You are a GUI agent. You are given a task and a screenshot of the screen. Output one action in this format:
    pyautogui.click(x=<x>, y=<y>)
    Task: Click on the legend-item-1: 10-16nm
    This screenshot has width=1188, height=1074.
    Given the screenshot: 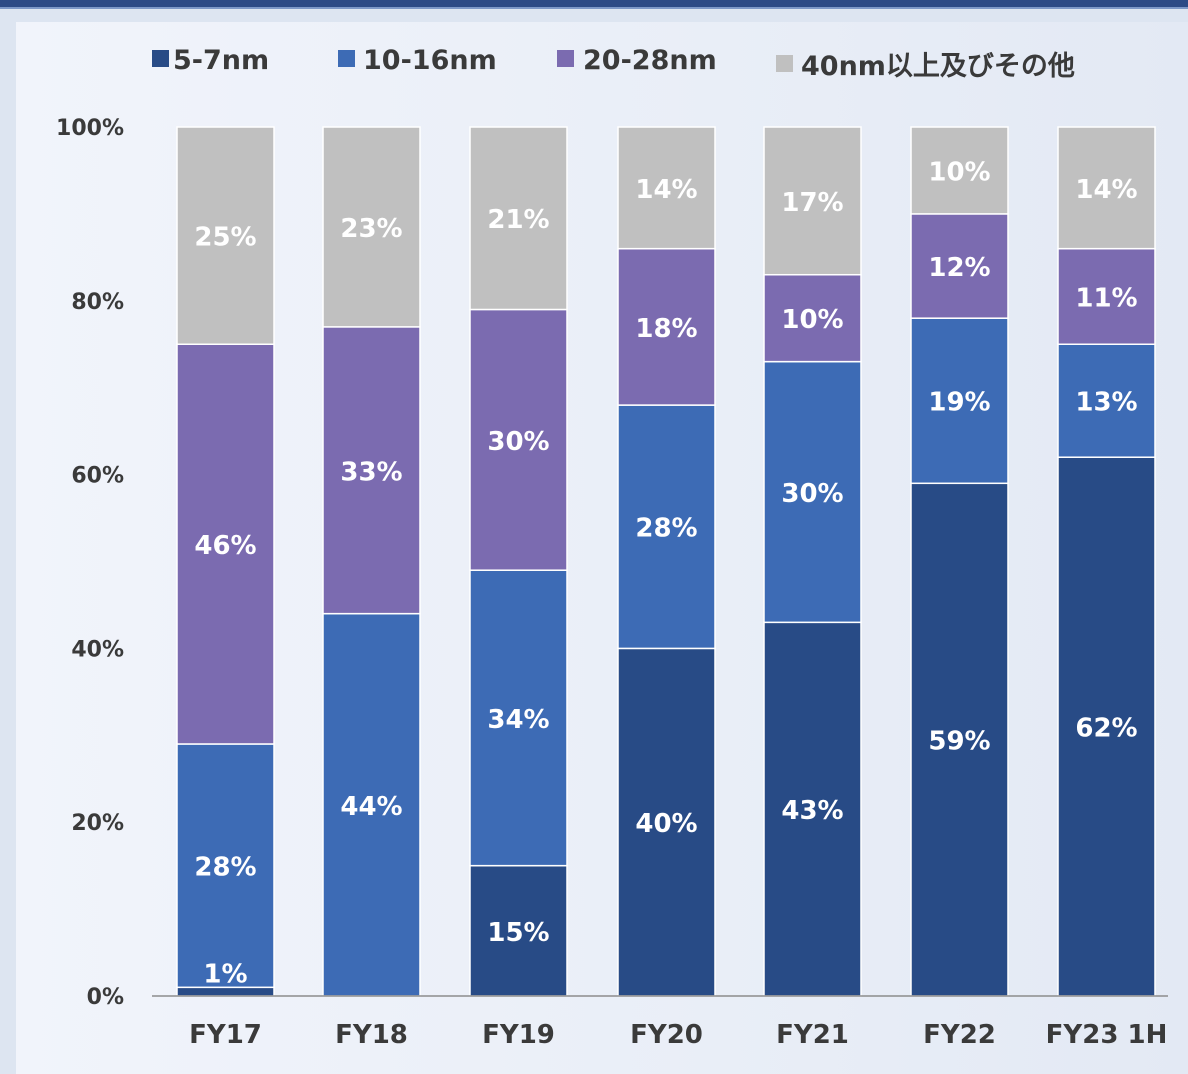 What is the action you would take?
    pyautogui.click(x=417, y=60)
    